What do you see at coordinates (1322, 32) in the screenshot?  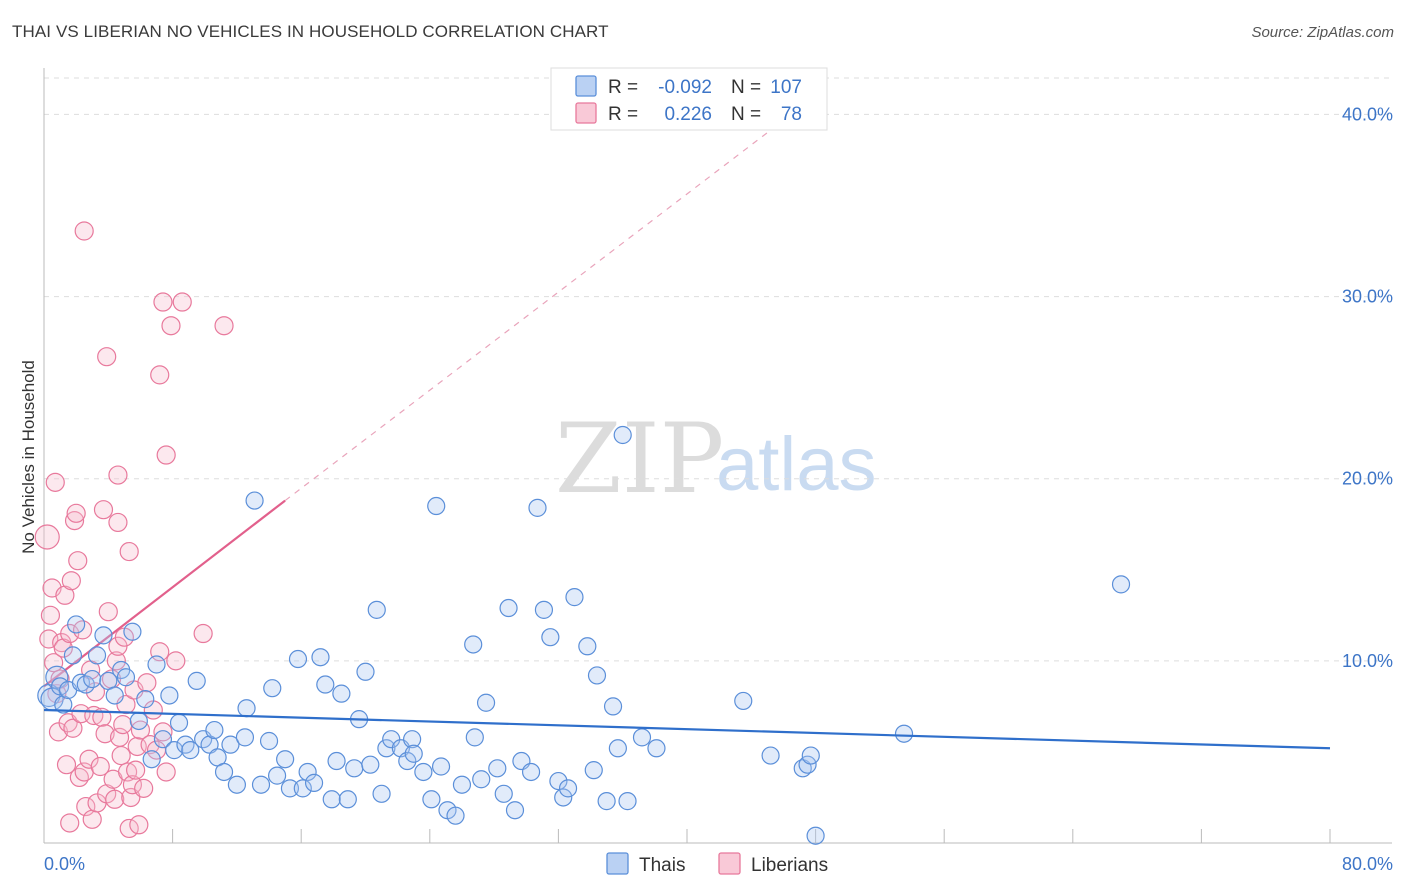 I see `chart-source: Source: ZipAtlas.com` at bounding box center [1322, 32].